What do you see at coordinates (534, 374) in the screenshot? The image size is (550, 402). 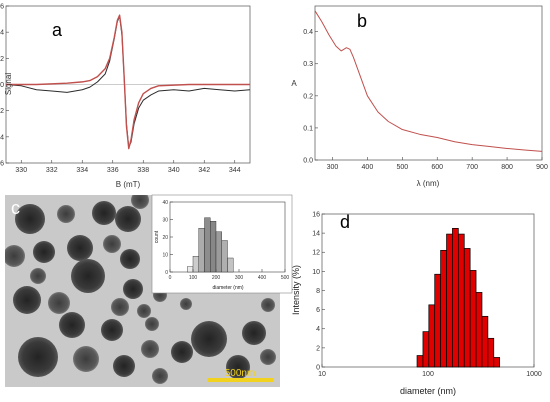 I see `panel-d-x-tick-label: 1000` at bounding box center [534, 374].